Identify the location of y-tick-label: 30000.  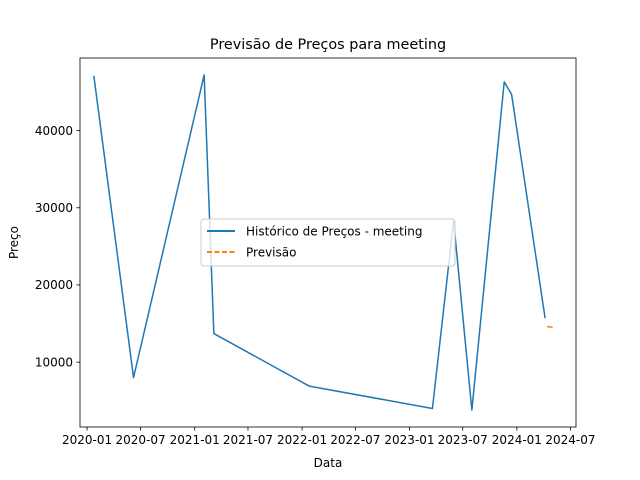
(54, 208).